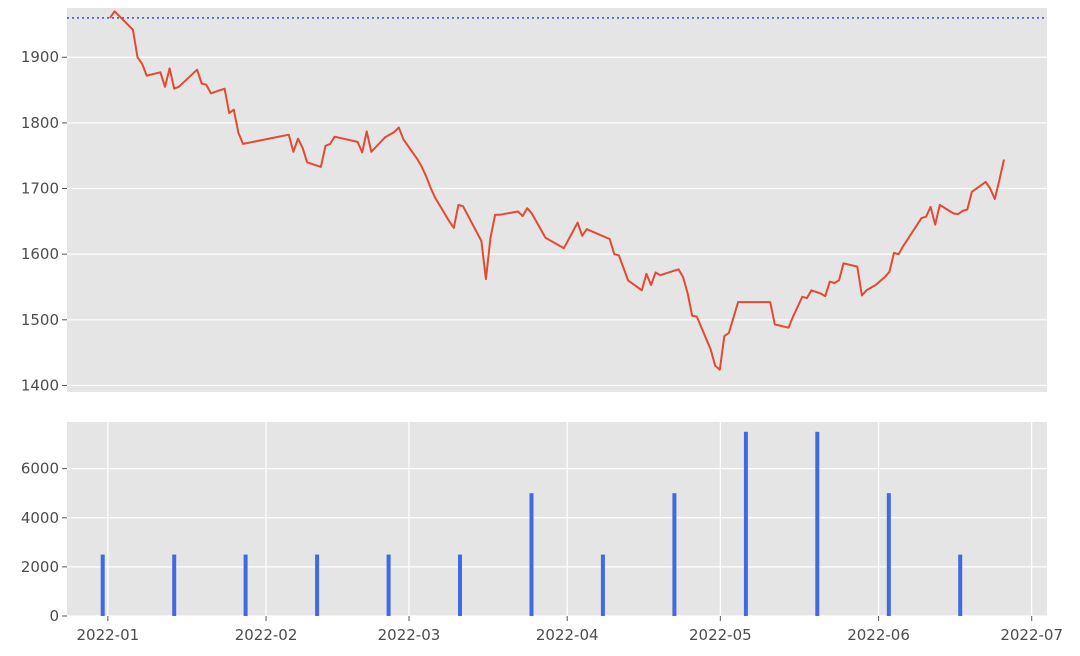 The height and width of the screenshot is (656, 1080). I want to click on x-tick-label: 2022-01, so click(107, 635).